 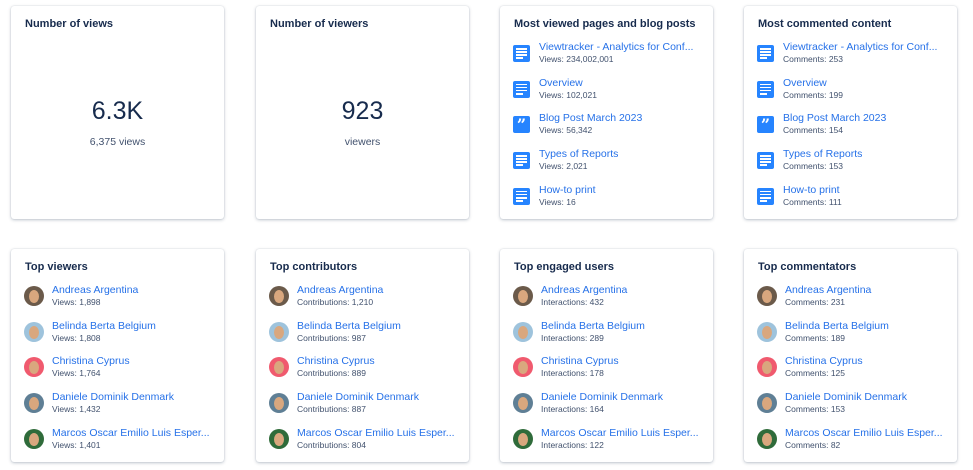 I want to click on item-stat: Views: 1,764, so click(x=76, y=373).